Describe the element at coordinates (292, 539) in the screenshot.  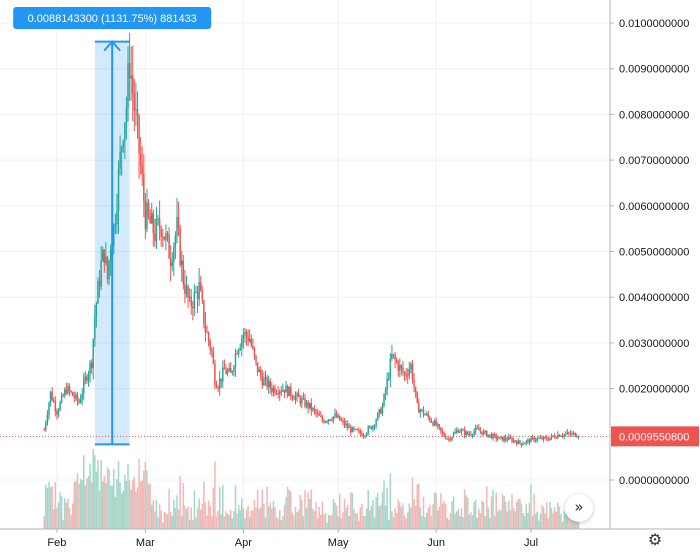
I see `time-axis: Feb Mar Apr May Jun Jul` at that location.